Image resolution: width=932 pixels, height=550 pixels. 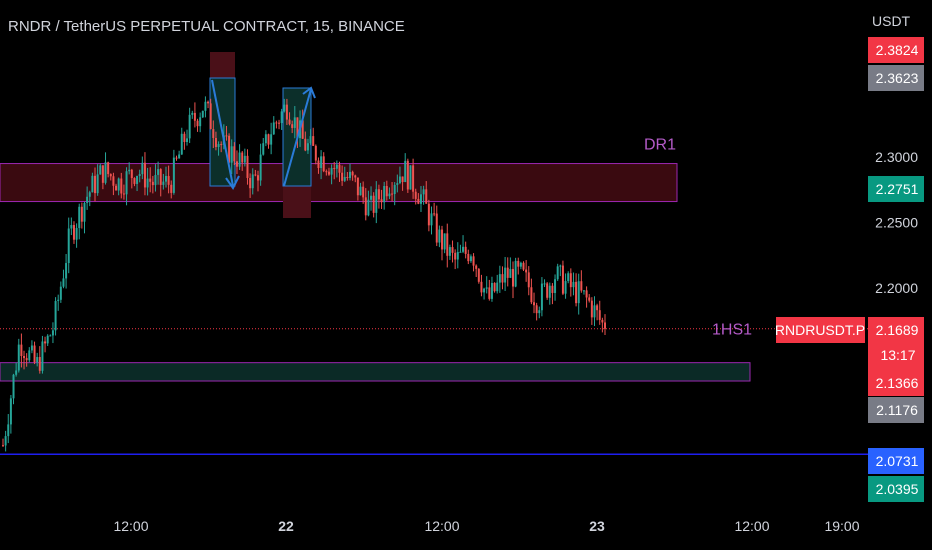 What do you see at coordinates (297, 202) in the screenshot?
I see `highlight-block` at bounding box center [297, 202].